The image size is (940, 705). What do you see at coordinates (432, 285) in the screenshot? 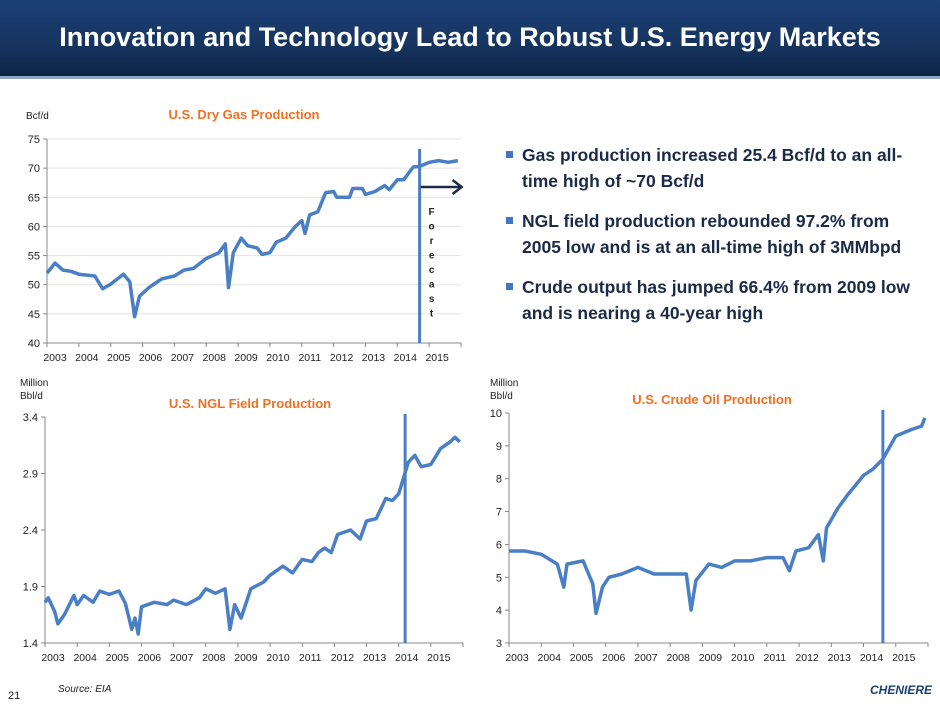
I see `forecast-label-char: a` at bounding box center [432, 285].